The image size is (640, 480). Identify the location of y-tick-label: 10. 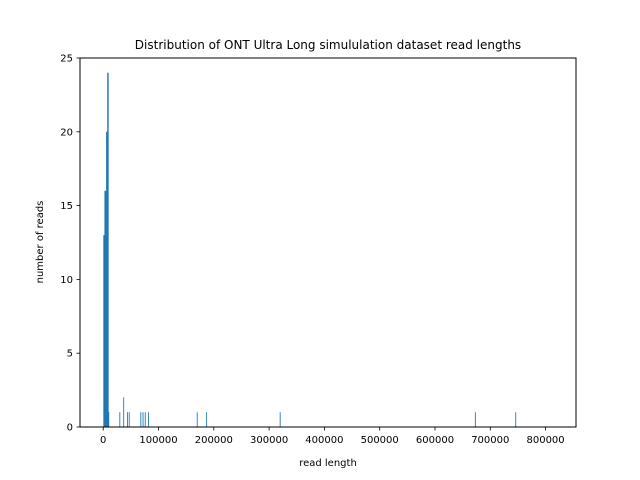
(66, 280).